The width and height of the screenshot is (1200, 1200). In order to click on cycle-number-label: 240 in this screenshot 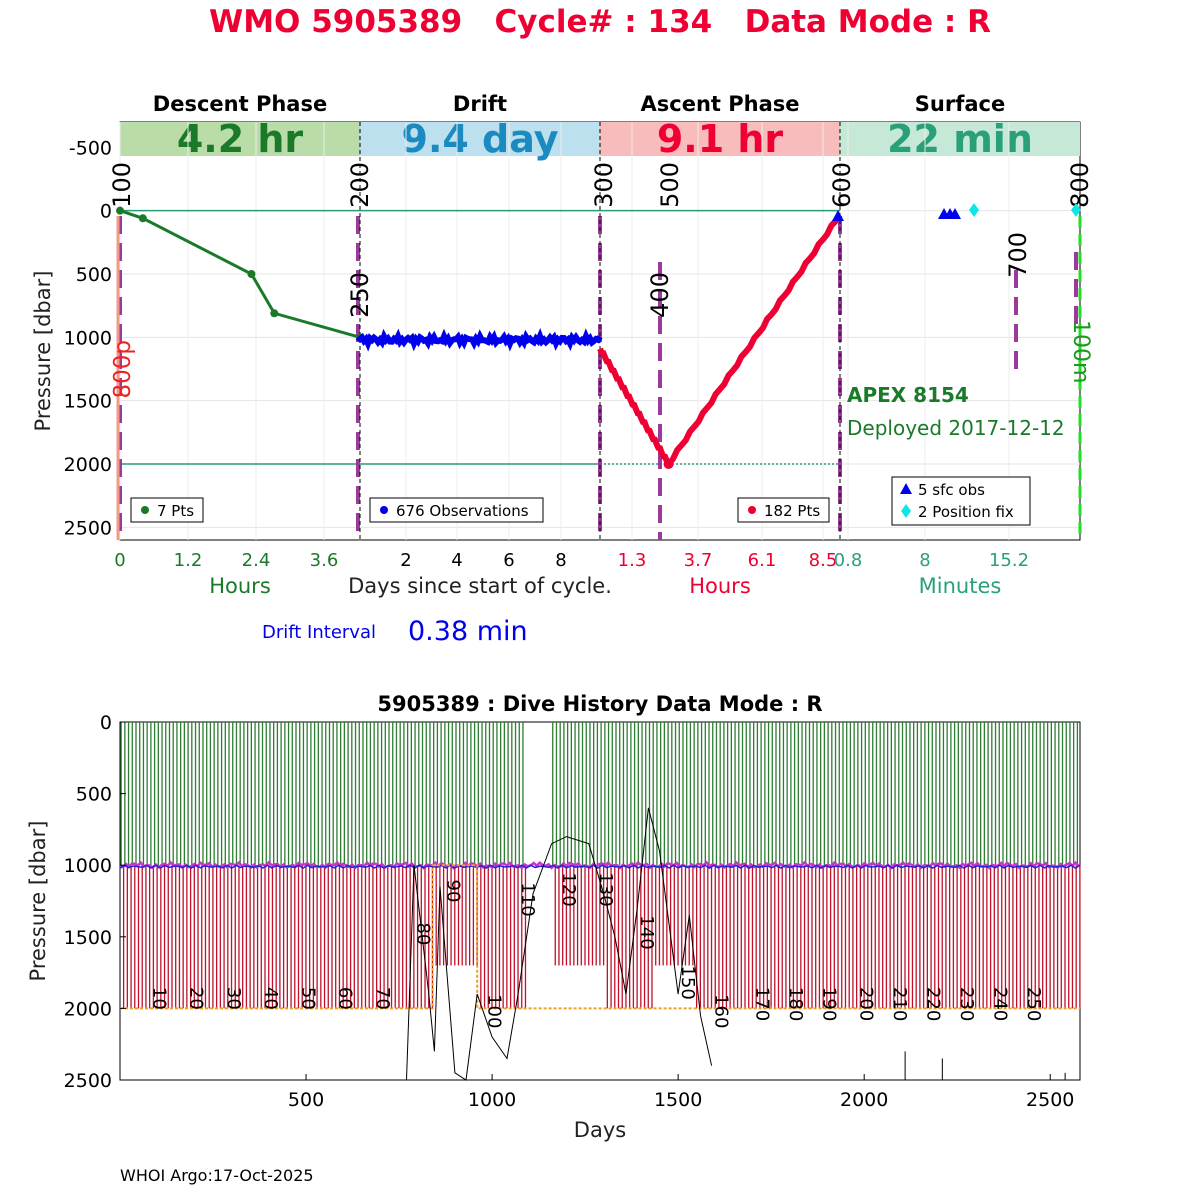, I will do `click(999, 1004)`.